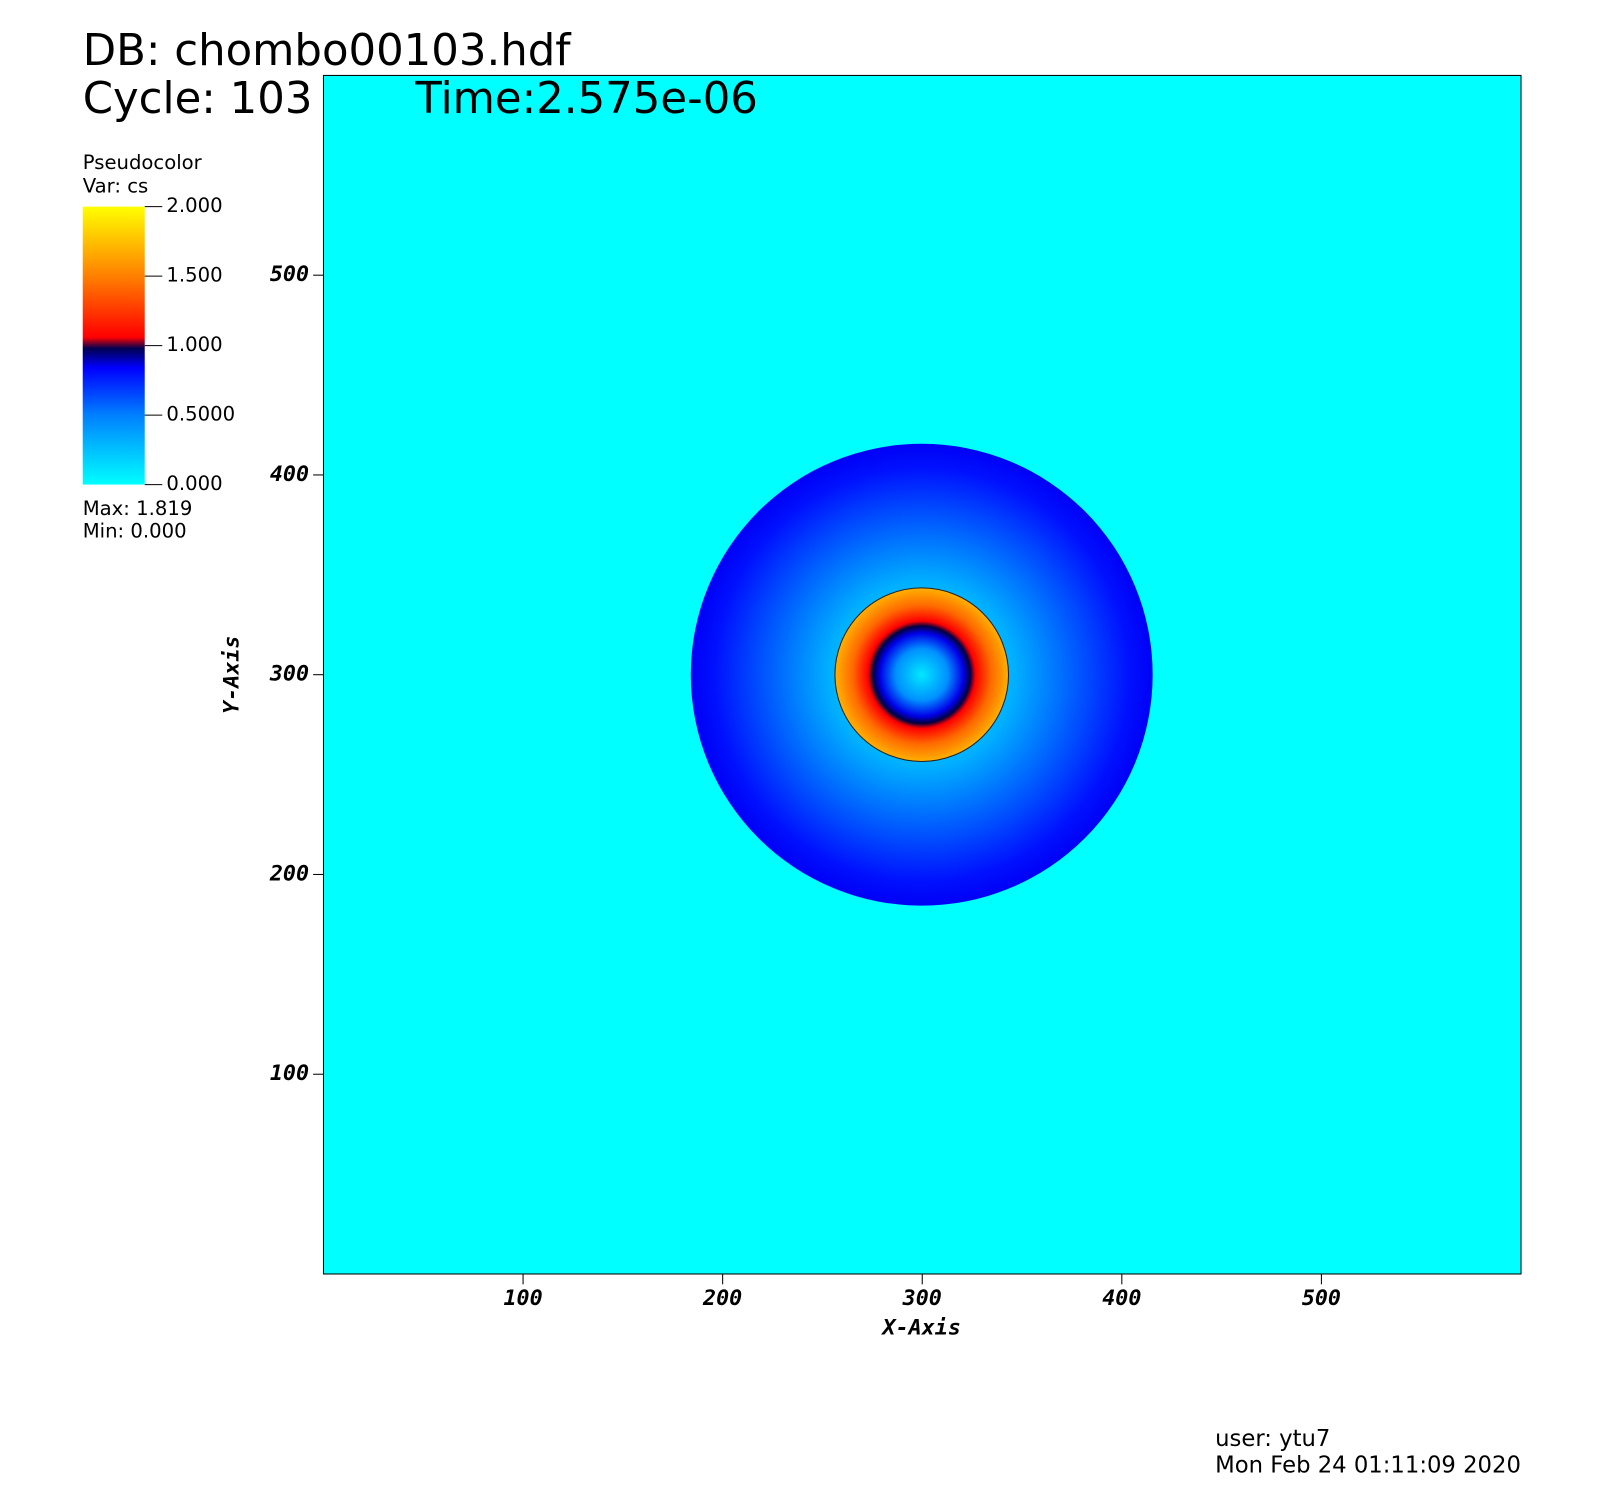  Describe the element at coordinates (135, 531) in the screenshot. I see `legend-min: Min: 0.000` at that location.